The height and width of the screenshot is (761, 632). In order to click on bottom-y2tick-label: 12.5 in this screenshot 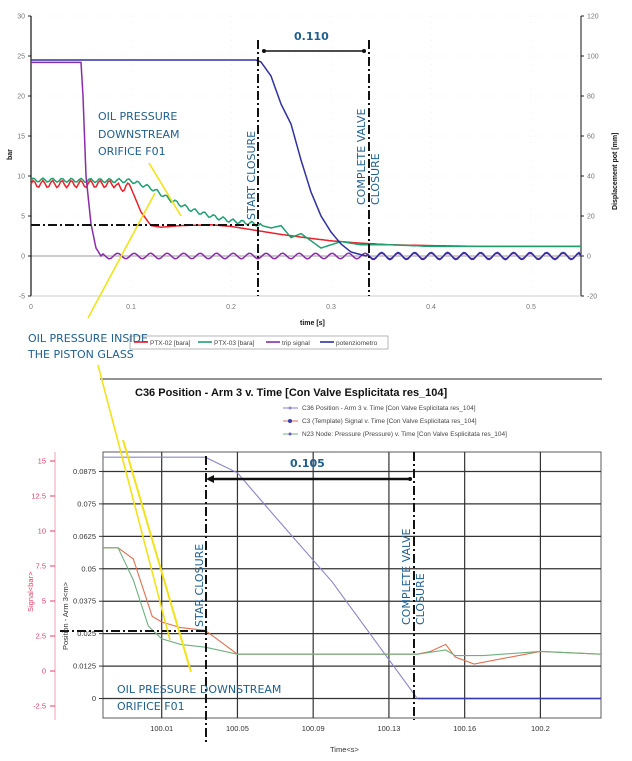, I will do `click(38, 496)`.